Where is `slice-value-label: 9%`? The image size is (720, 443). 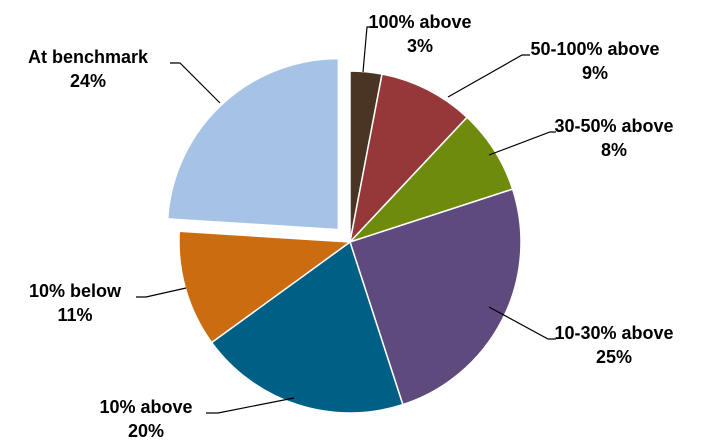
slice-value-label: 9% is located at coordinates (595, 73).